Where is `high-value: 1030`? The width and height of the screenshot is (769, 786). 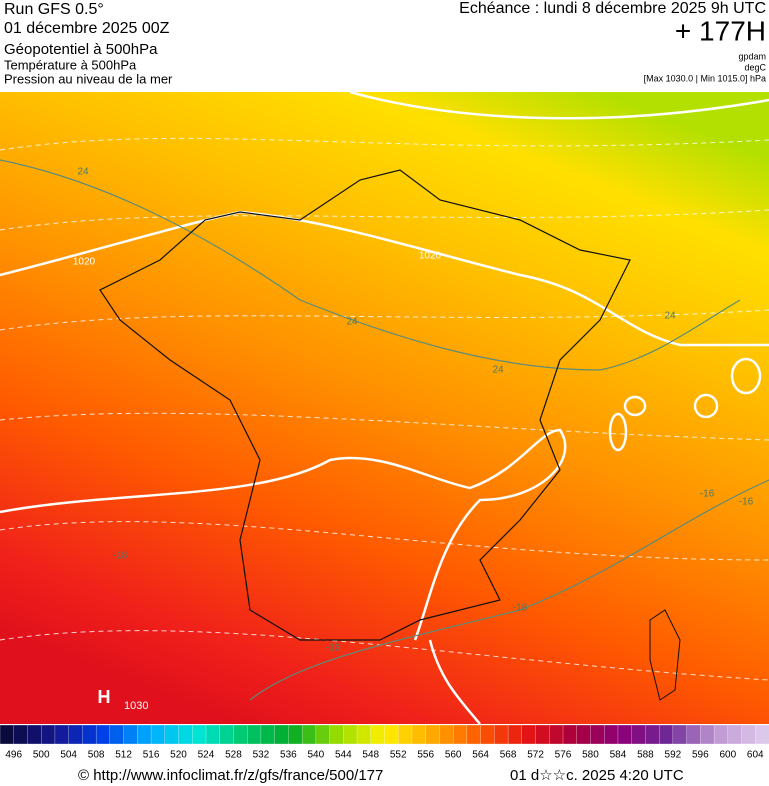
high-value: 1030 is located at coordinates (136, 706).